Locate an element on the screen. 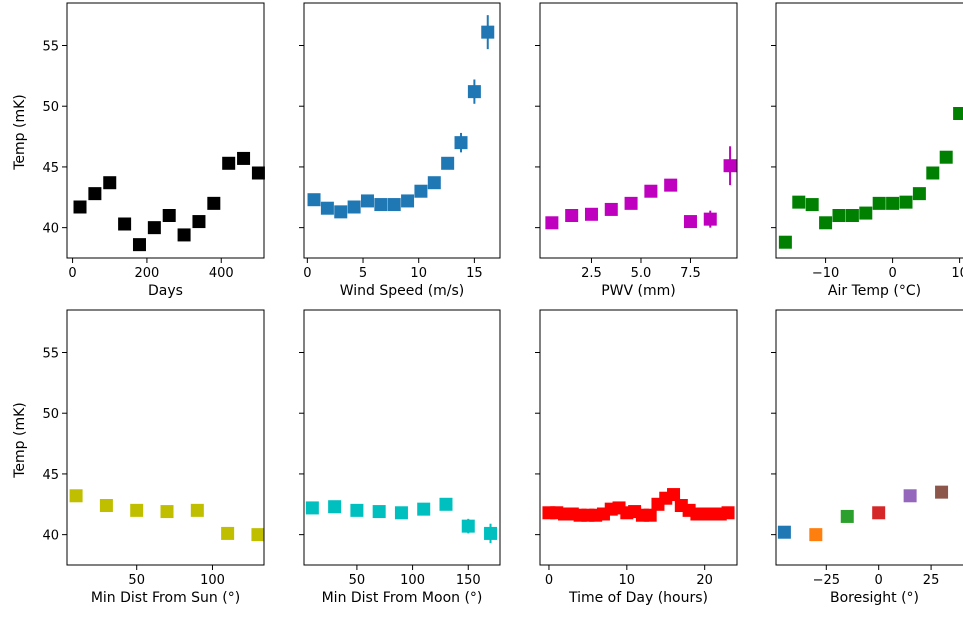  x-tick-label: 200 is located at coordinates (147, 273).